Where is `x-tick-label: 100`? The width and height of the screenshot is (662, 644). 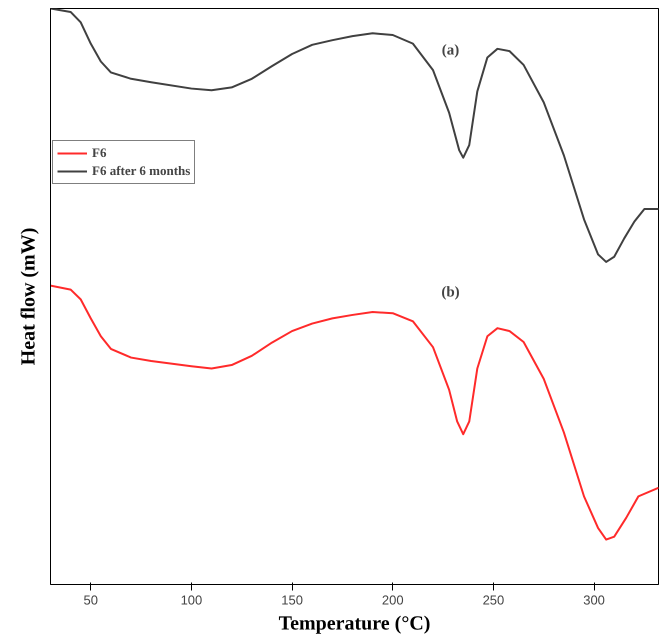
x-tick-label: 100 is located at coordinates (191, 600).